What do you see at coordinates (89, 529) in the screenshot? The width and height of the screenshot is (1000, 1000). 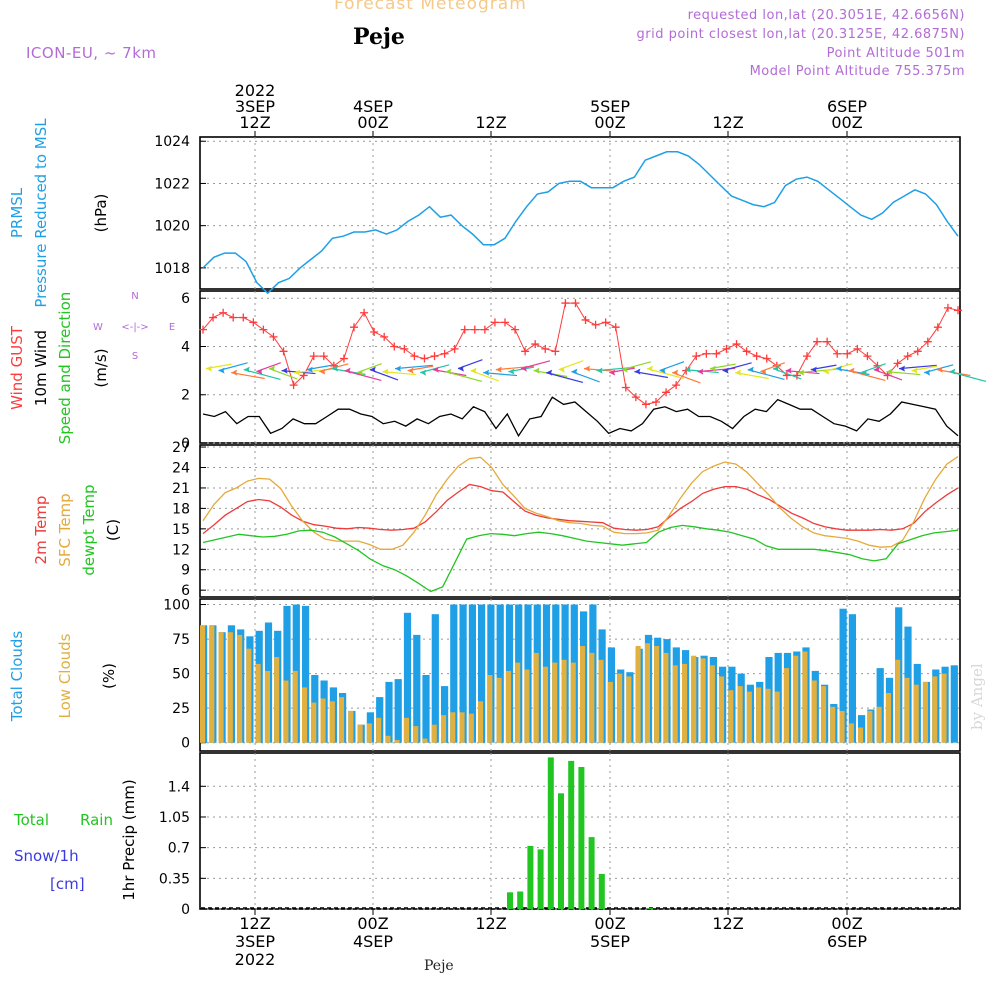 I see `label-dewpt-temp: dewpt Temp` at bounding box center [89, 529].